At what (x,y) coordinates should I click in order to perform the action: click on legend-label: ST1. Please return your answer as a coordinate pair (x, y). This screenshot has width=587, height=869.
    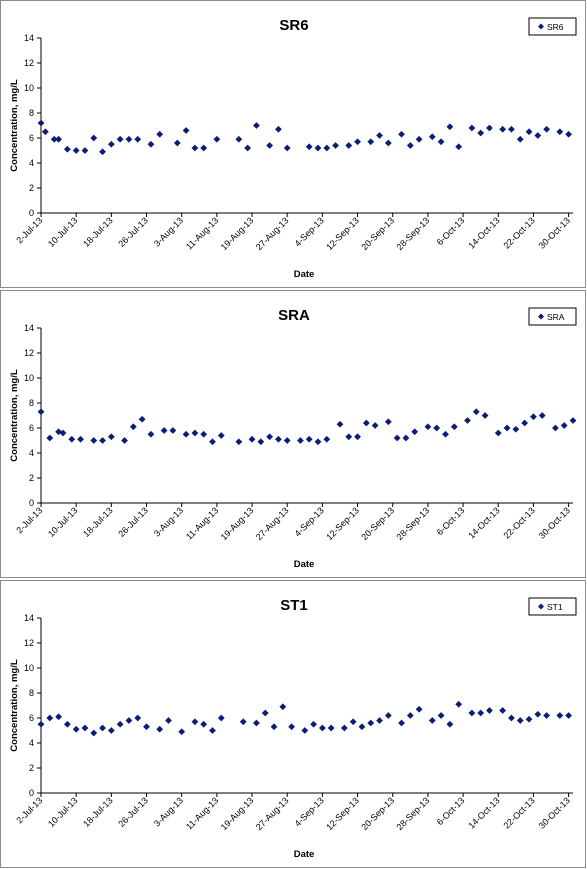
    Looking at the image, I should click on (555, 607).